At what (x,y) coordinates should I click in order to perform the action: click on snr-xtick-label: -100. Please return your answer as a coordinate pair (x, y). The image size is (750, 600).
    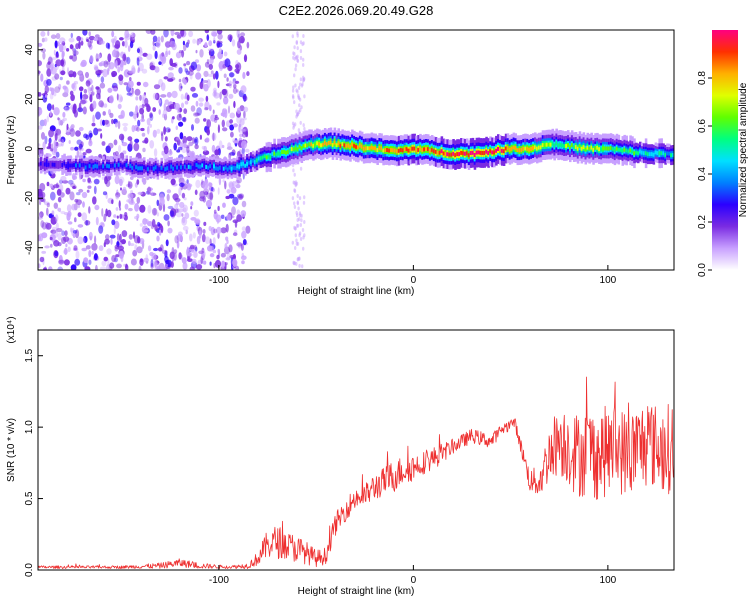
    Looking at the image, I should click on (219, 580).